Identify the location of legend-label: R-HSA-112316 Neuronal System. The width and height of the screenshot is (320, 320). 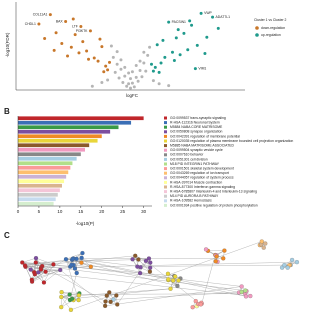
(195, 122).